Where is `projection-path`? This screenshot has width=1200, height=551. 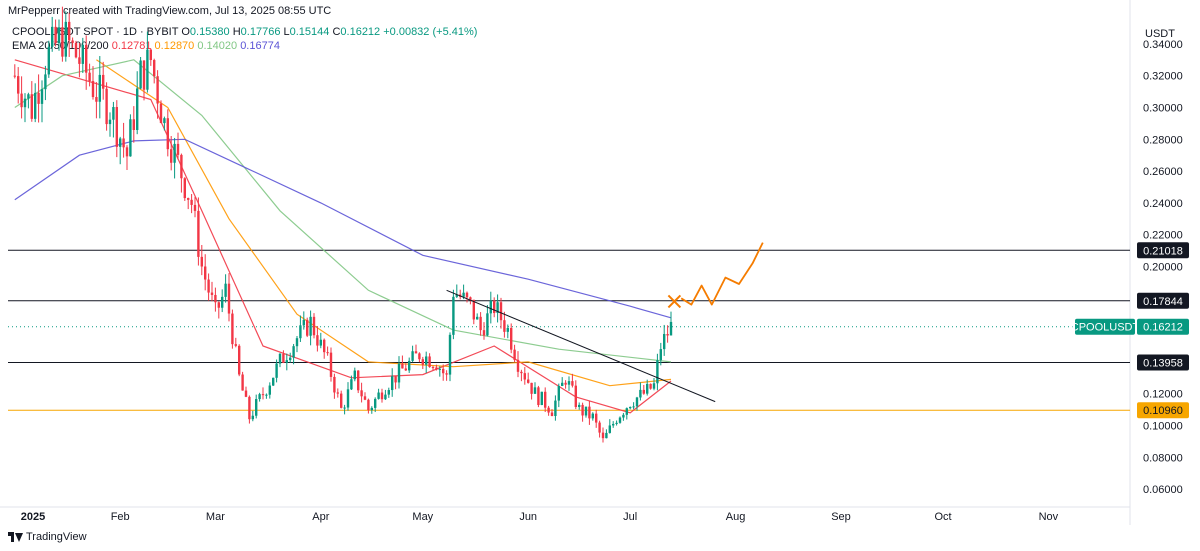 projection-path is located at coordinates (722, 274).